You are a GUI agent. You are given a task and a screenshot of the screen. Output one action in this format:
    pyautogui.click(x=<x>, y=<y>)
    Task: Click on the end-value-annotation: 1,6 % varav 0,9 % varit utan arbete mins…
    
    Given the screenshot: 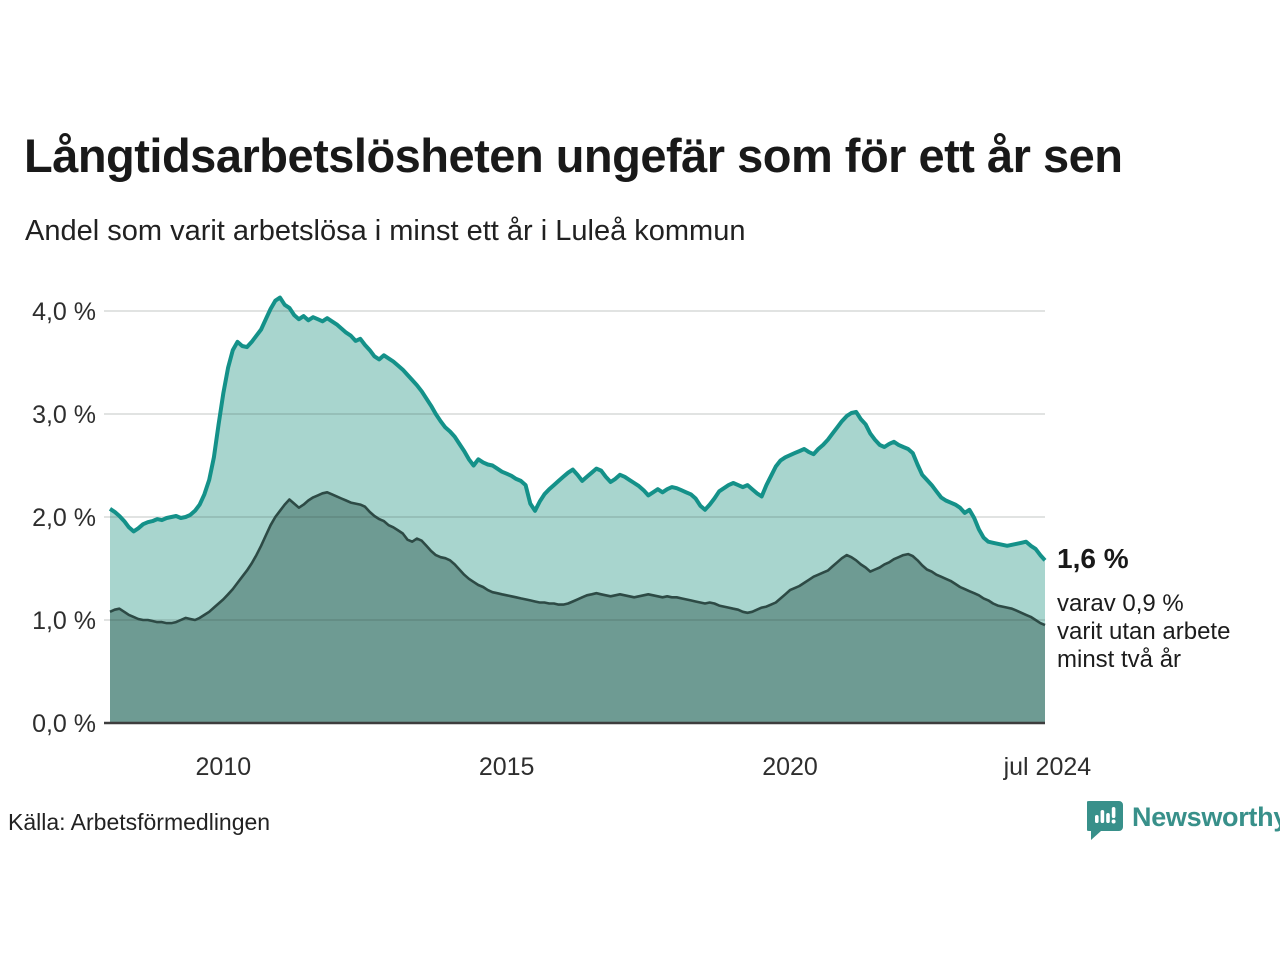 What is the action you would take?
    pyautogui.click(x=1143, y=608)
    